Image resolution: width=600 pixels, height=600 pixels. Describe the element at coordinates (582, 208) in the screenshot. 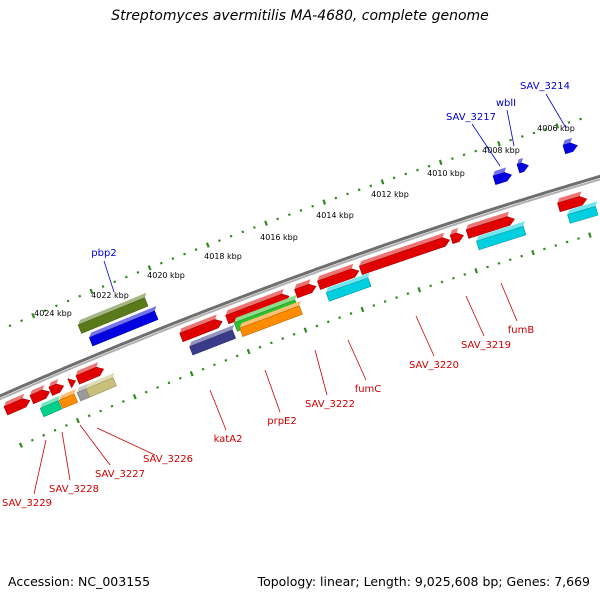

I see `gene-fumB-b` at that location.